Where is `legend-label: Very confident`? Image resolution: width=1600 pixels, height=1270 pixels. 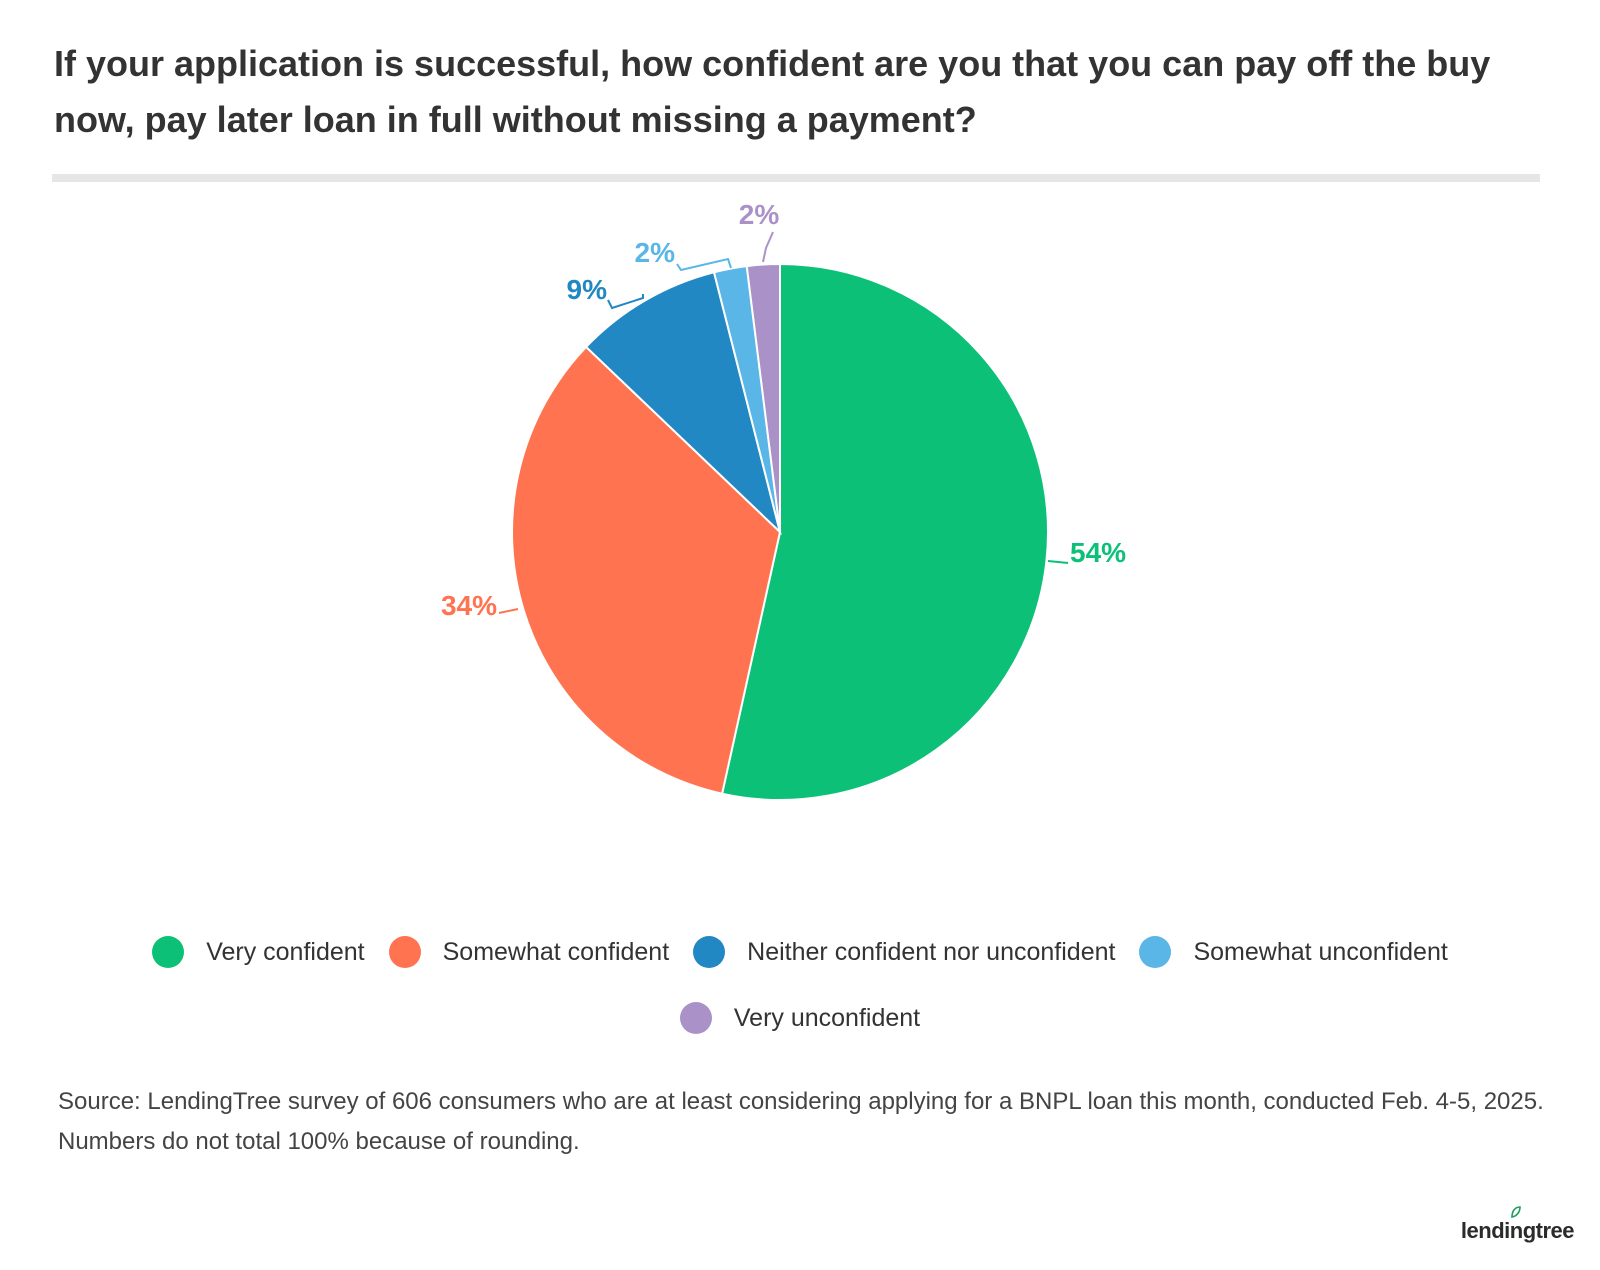
legend-label: Very confident is located at coordinates (285, 951).